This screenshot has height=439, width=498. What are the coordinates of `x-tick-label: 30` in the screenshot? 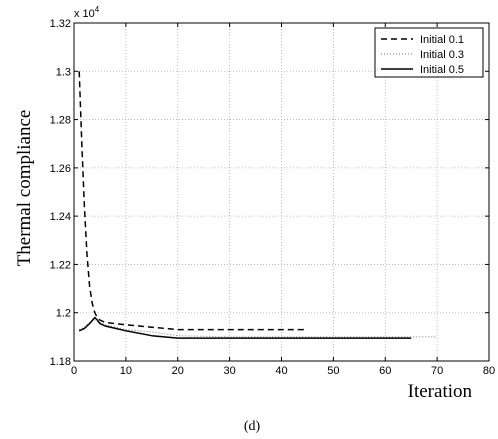 It's located at (230, 371).